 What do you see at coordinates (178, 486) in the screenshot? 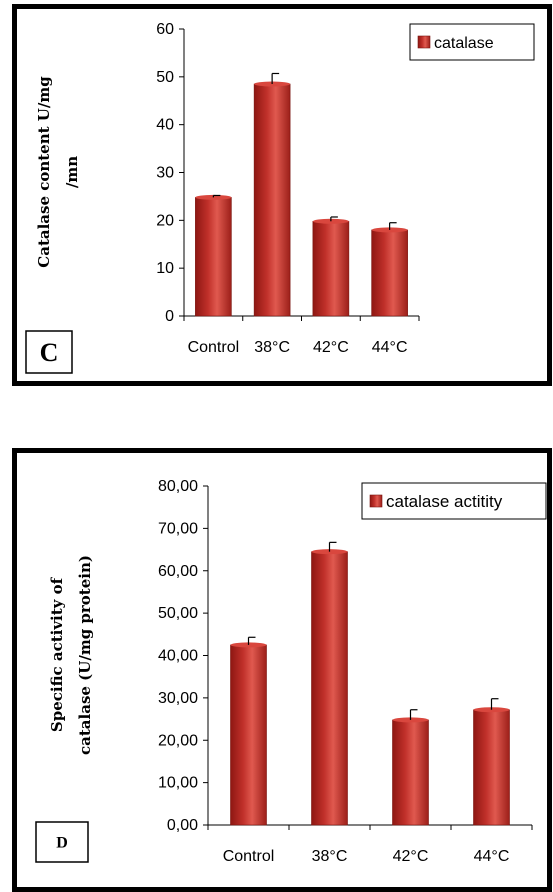
I see `y-tick-label: 80,00` at bounding box center [178, 486].